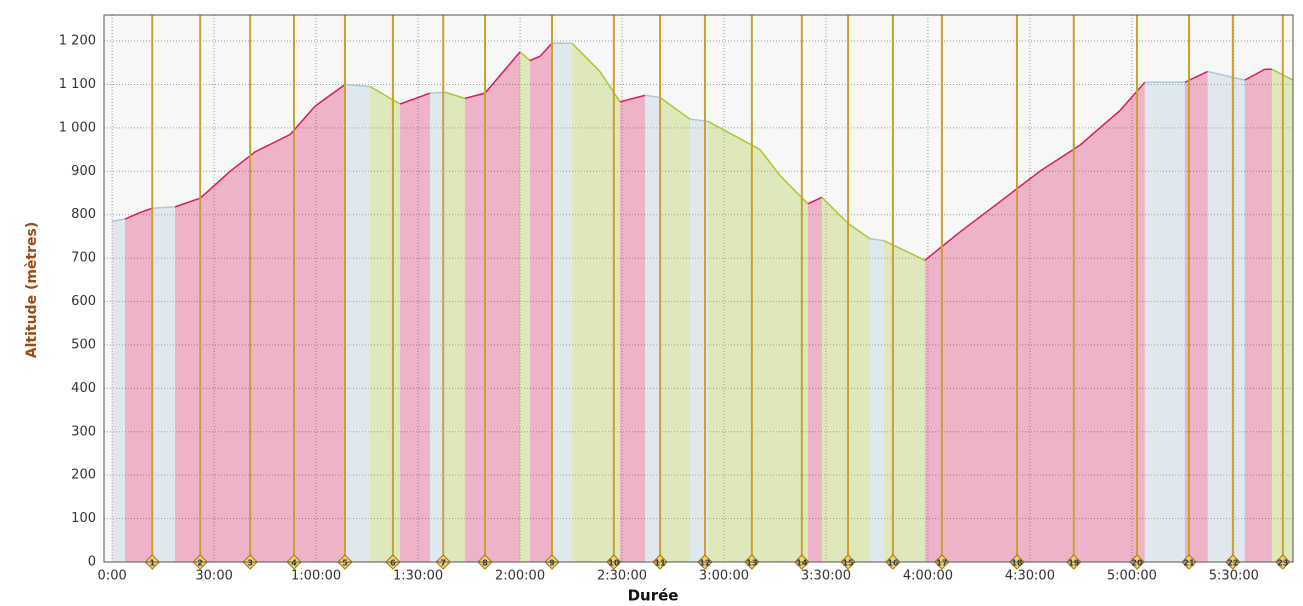  I want to click on x-tick-label: 4:30:00, so click(1030, 576).